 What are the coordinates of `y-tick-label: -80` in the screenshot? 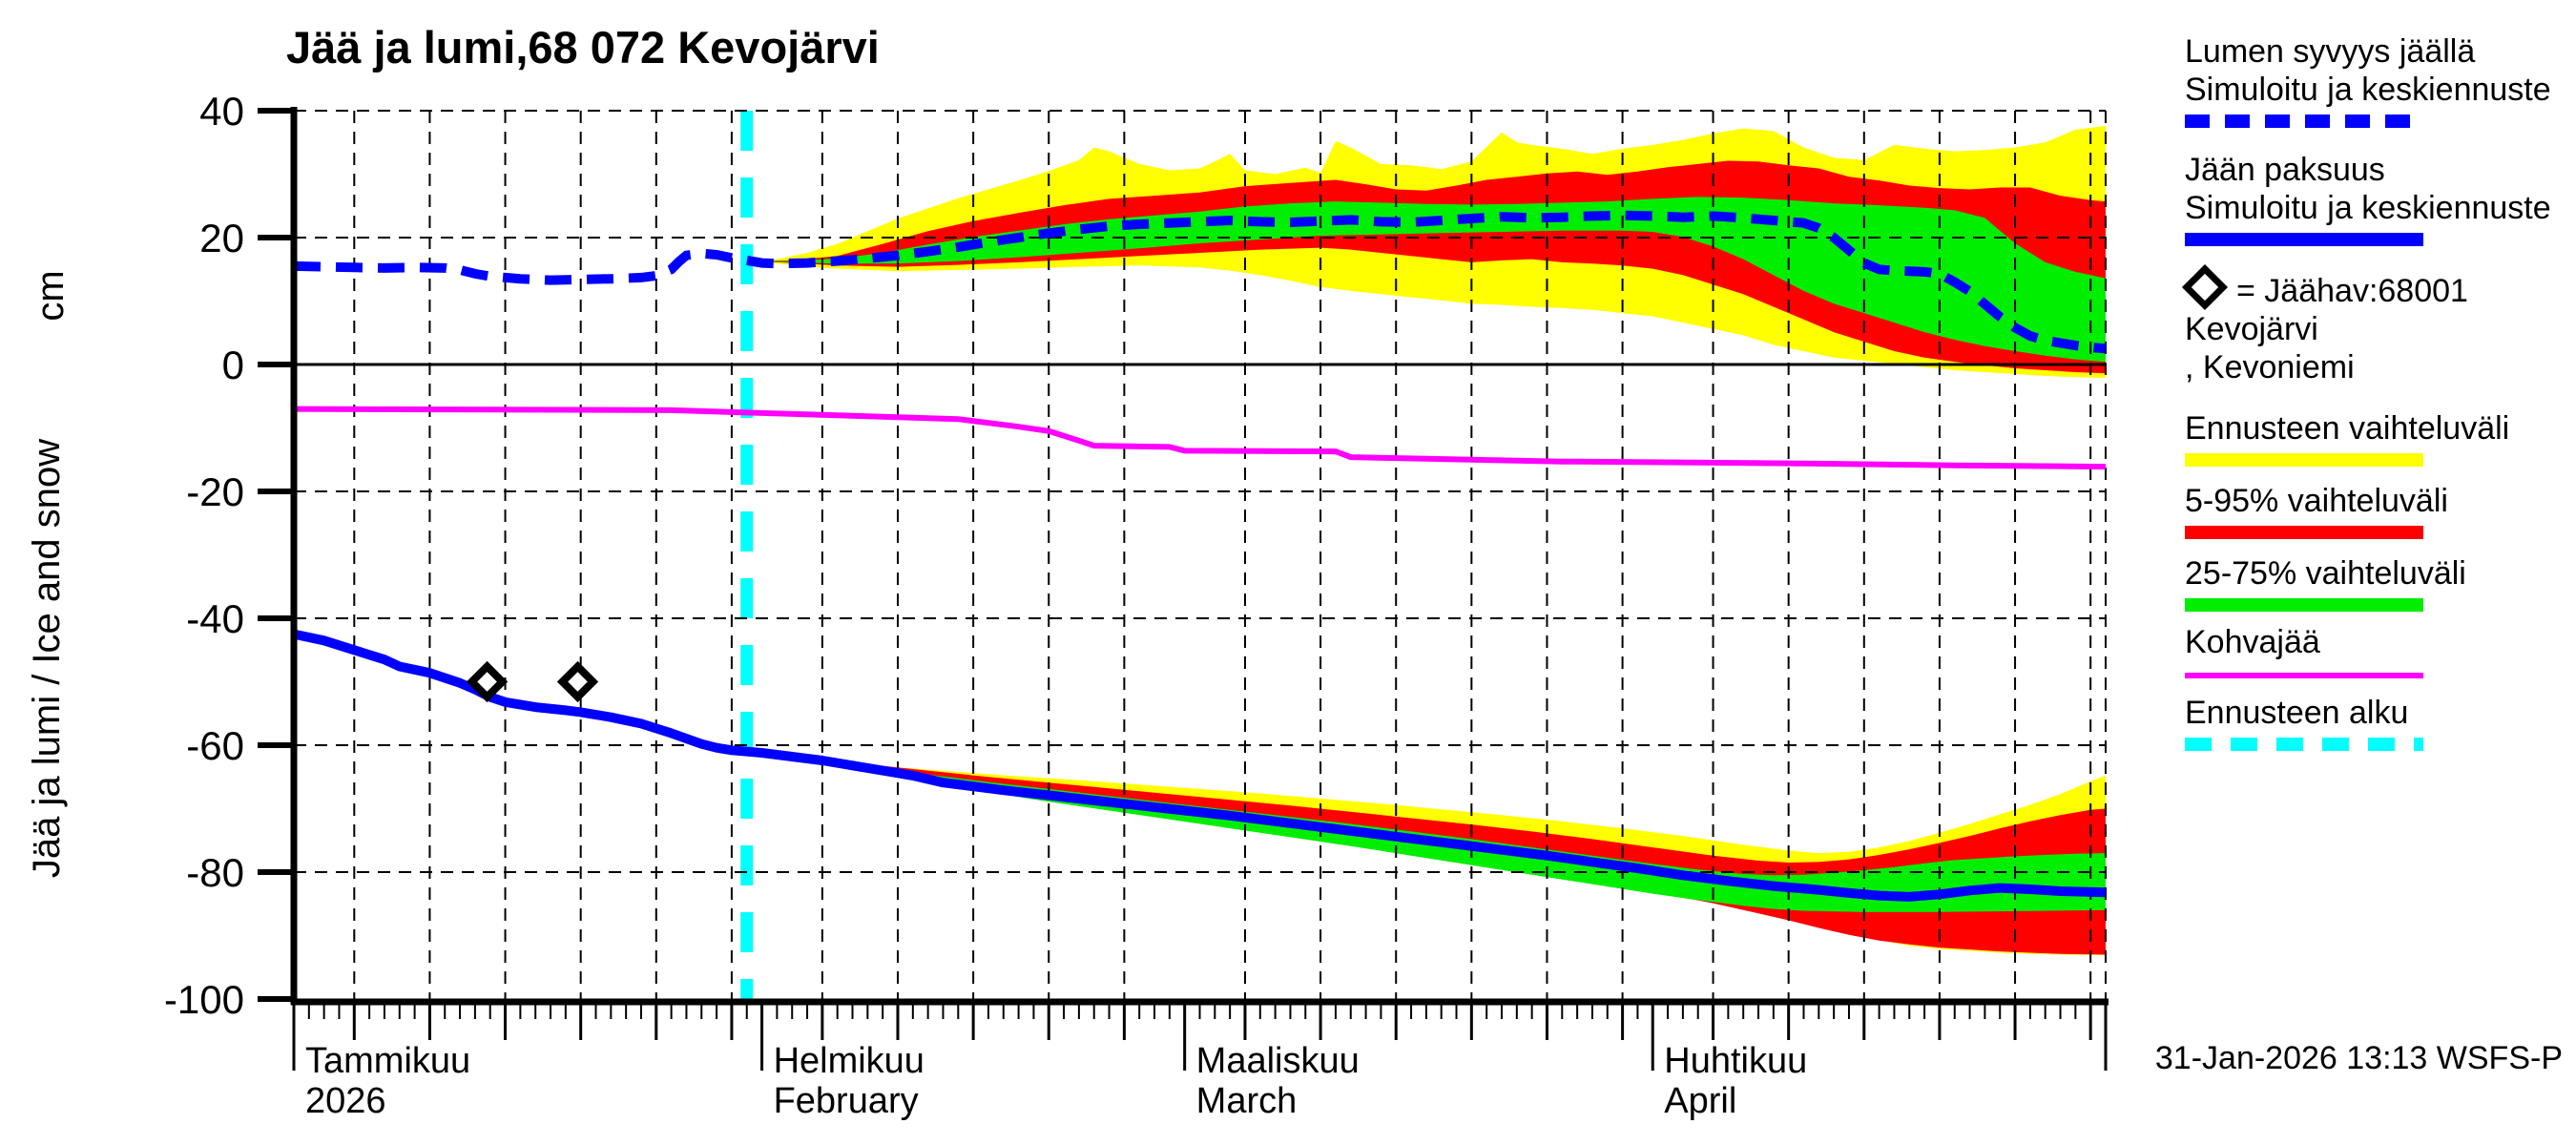 It's located at (215, 873).